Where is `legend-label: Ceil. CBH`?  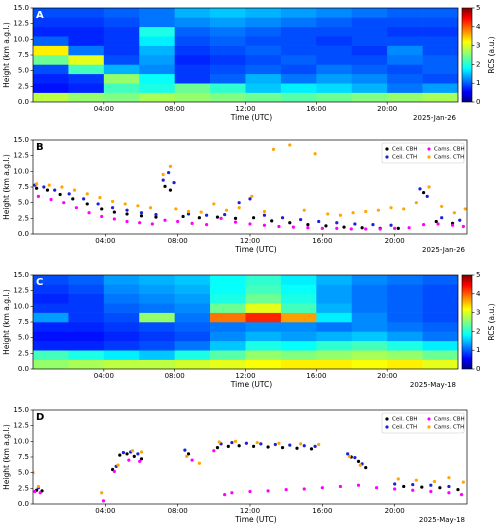
legend-label: Ceil. CBH is located at coordinates (405, 150).